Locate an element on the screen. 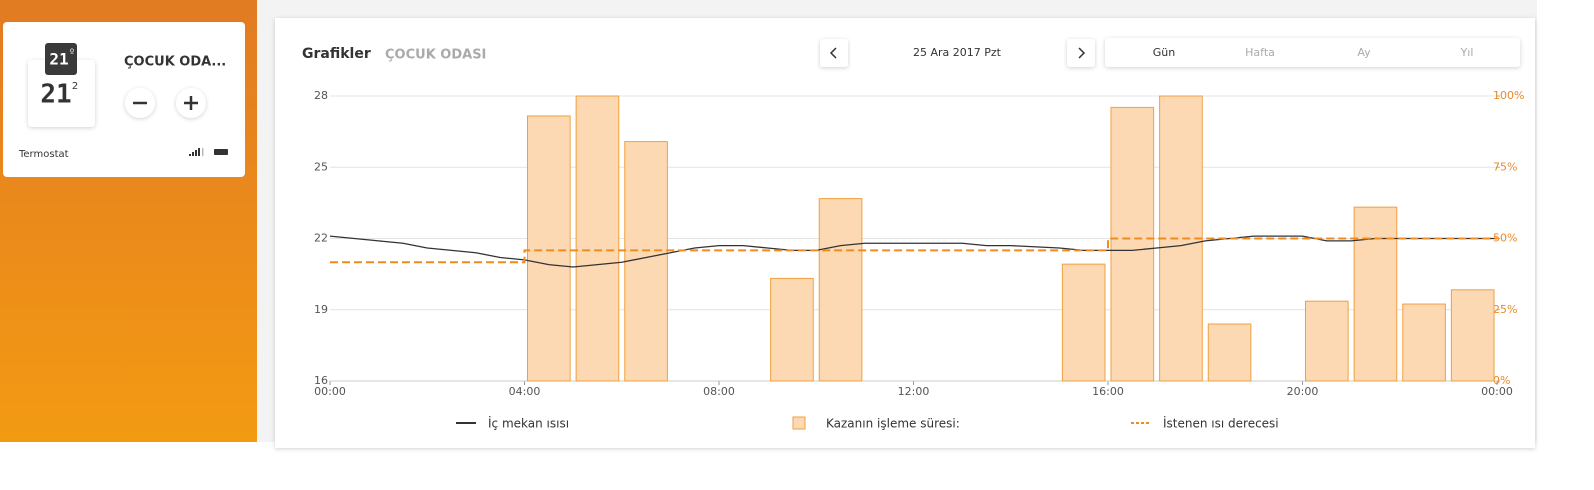  y-tick-label: 28 is located at coordinates (321, 95).